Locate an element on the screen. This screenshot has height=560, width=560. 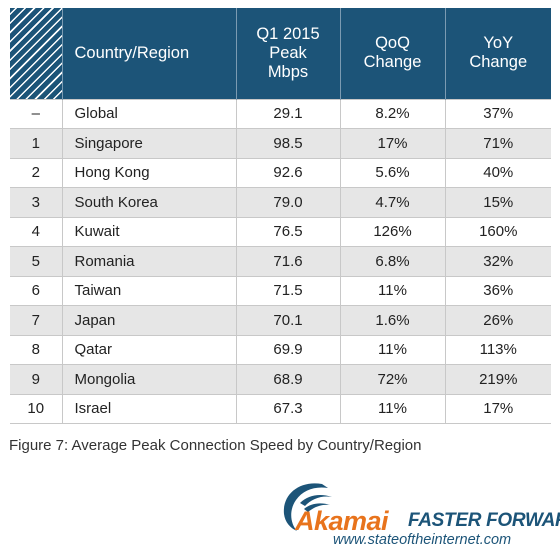
cell-country: South Korea is located at coordinates (149, 202).